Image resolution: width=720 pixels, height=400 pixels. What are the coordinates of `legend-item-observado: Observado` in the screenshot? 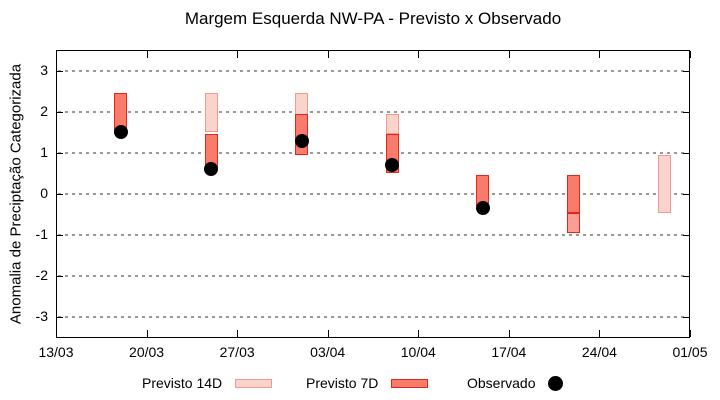 It's located at (515, 383).